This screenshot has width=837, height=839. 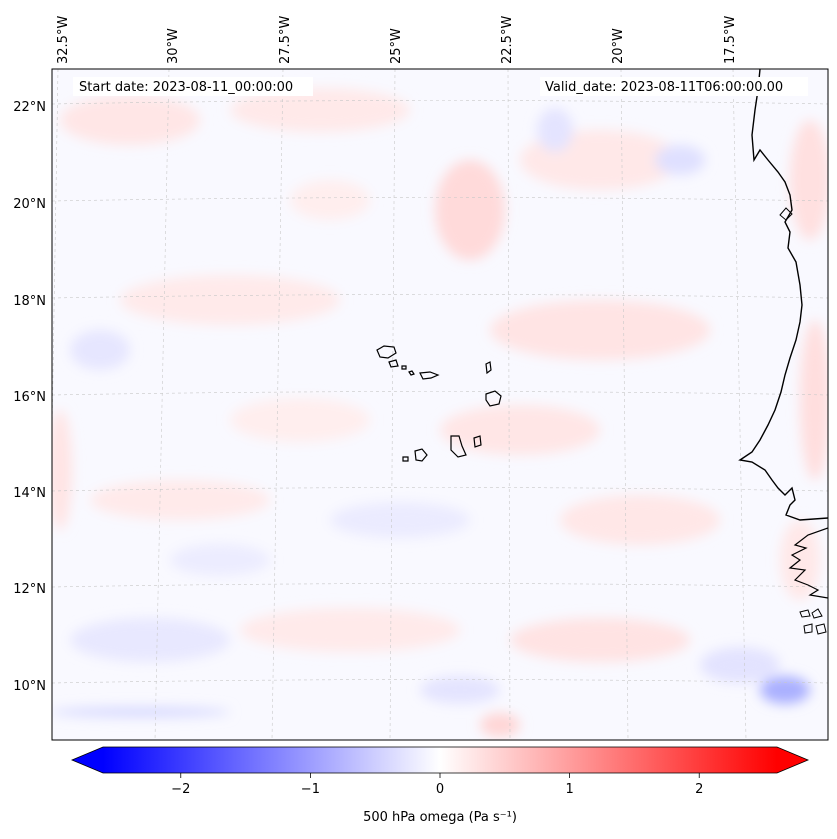 What do you see at coordinates (507, 40) in the screenshot?
I see `lon-label-22-5w: 22.5°W` at bounding box center [507, 40].